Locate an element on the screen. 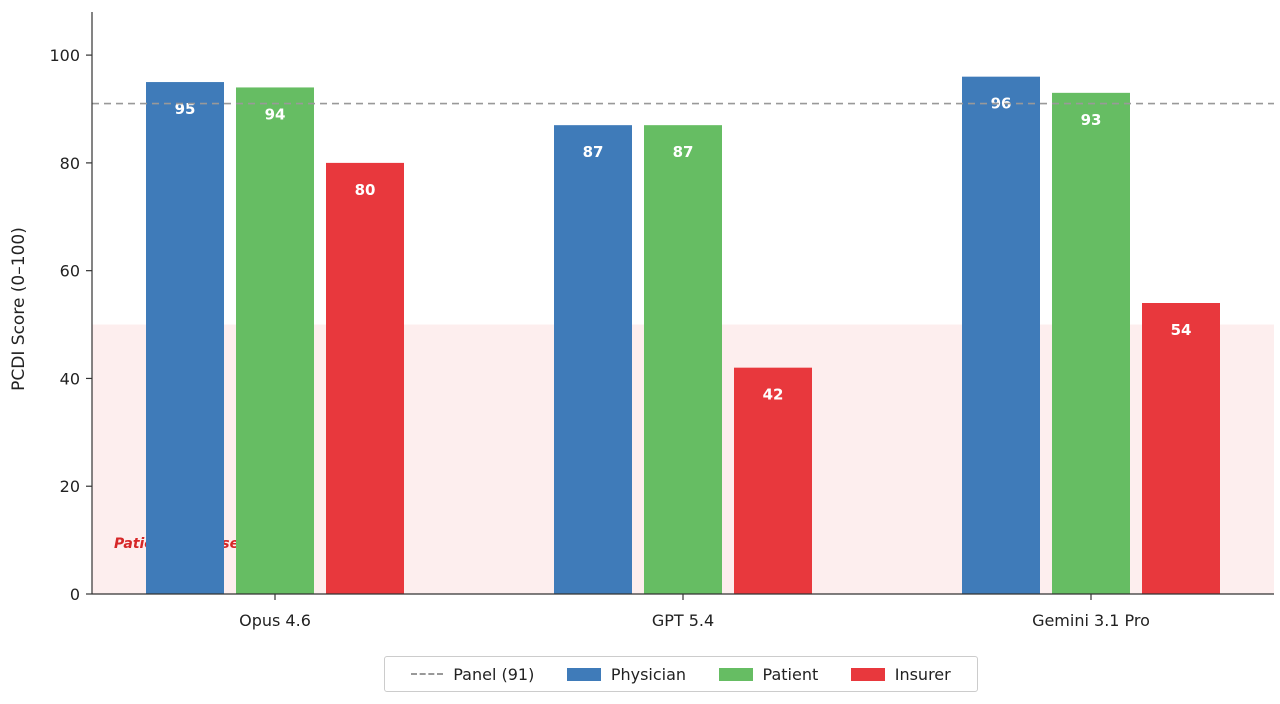  y-tick-label: 60 is located at coordinates (70, 271).